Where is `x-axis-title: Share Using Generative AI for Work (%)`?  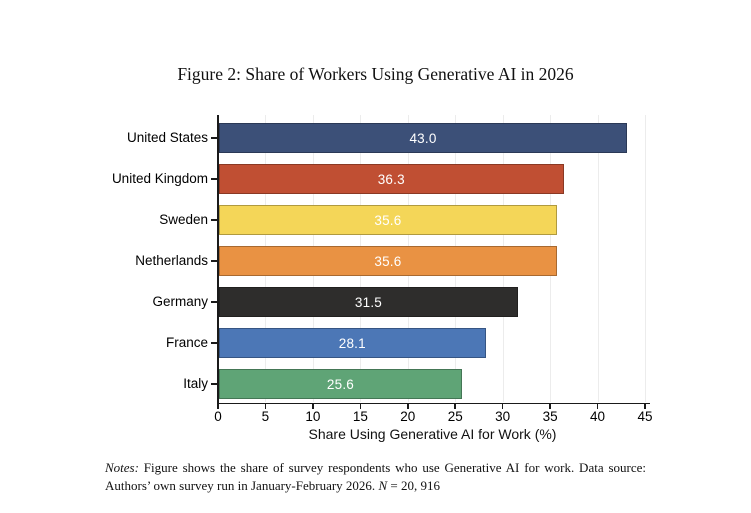
x-axis-title: Share Using Generative AI for Work (%) is located at coordinates (432, 434).